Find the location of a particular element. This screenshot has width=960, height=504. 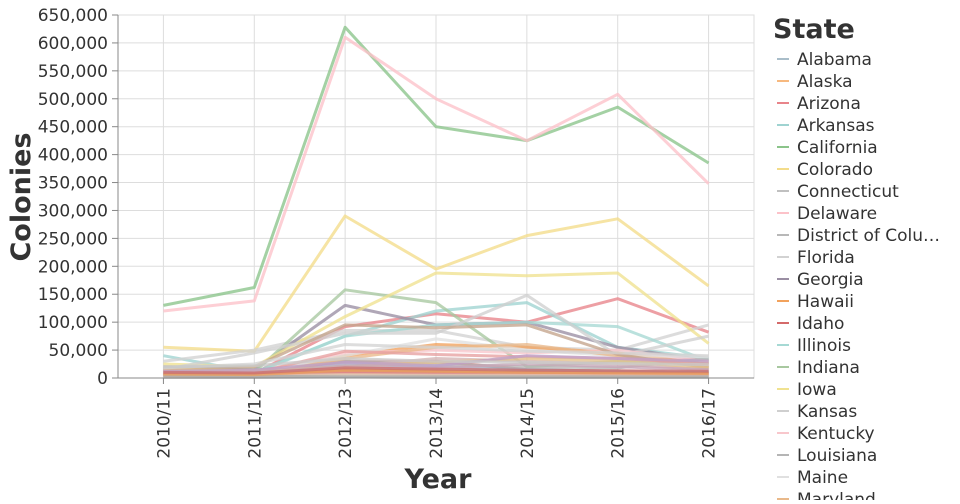

legend-label: Iowa is located at coordinates (817, 390).